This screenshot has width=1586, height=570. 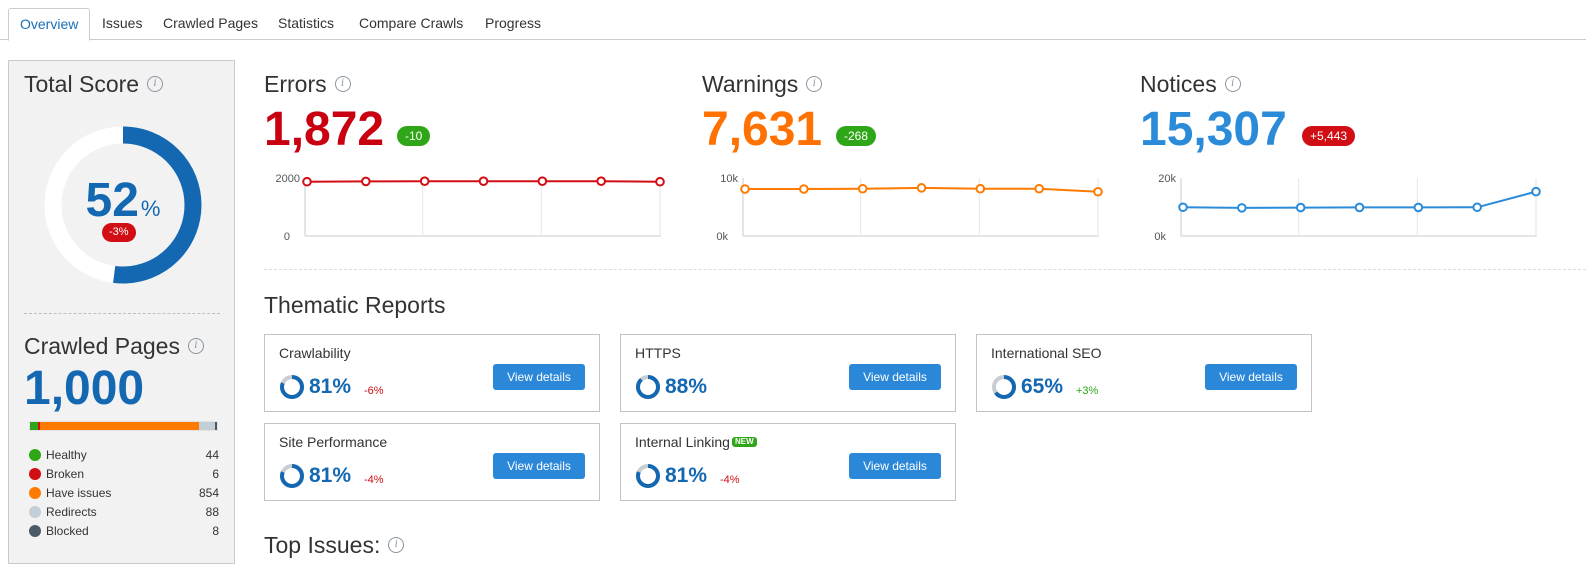 What do you see at coordinates (125, 475) in the screenshot?
I see `legend-item: Broken 6` at bounding box center [125, 475].